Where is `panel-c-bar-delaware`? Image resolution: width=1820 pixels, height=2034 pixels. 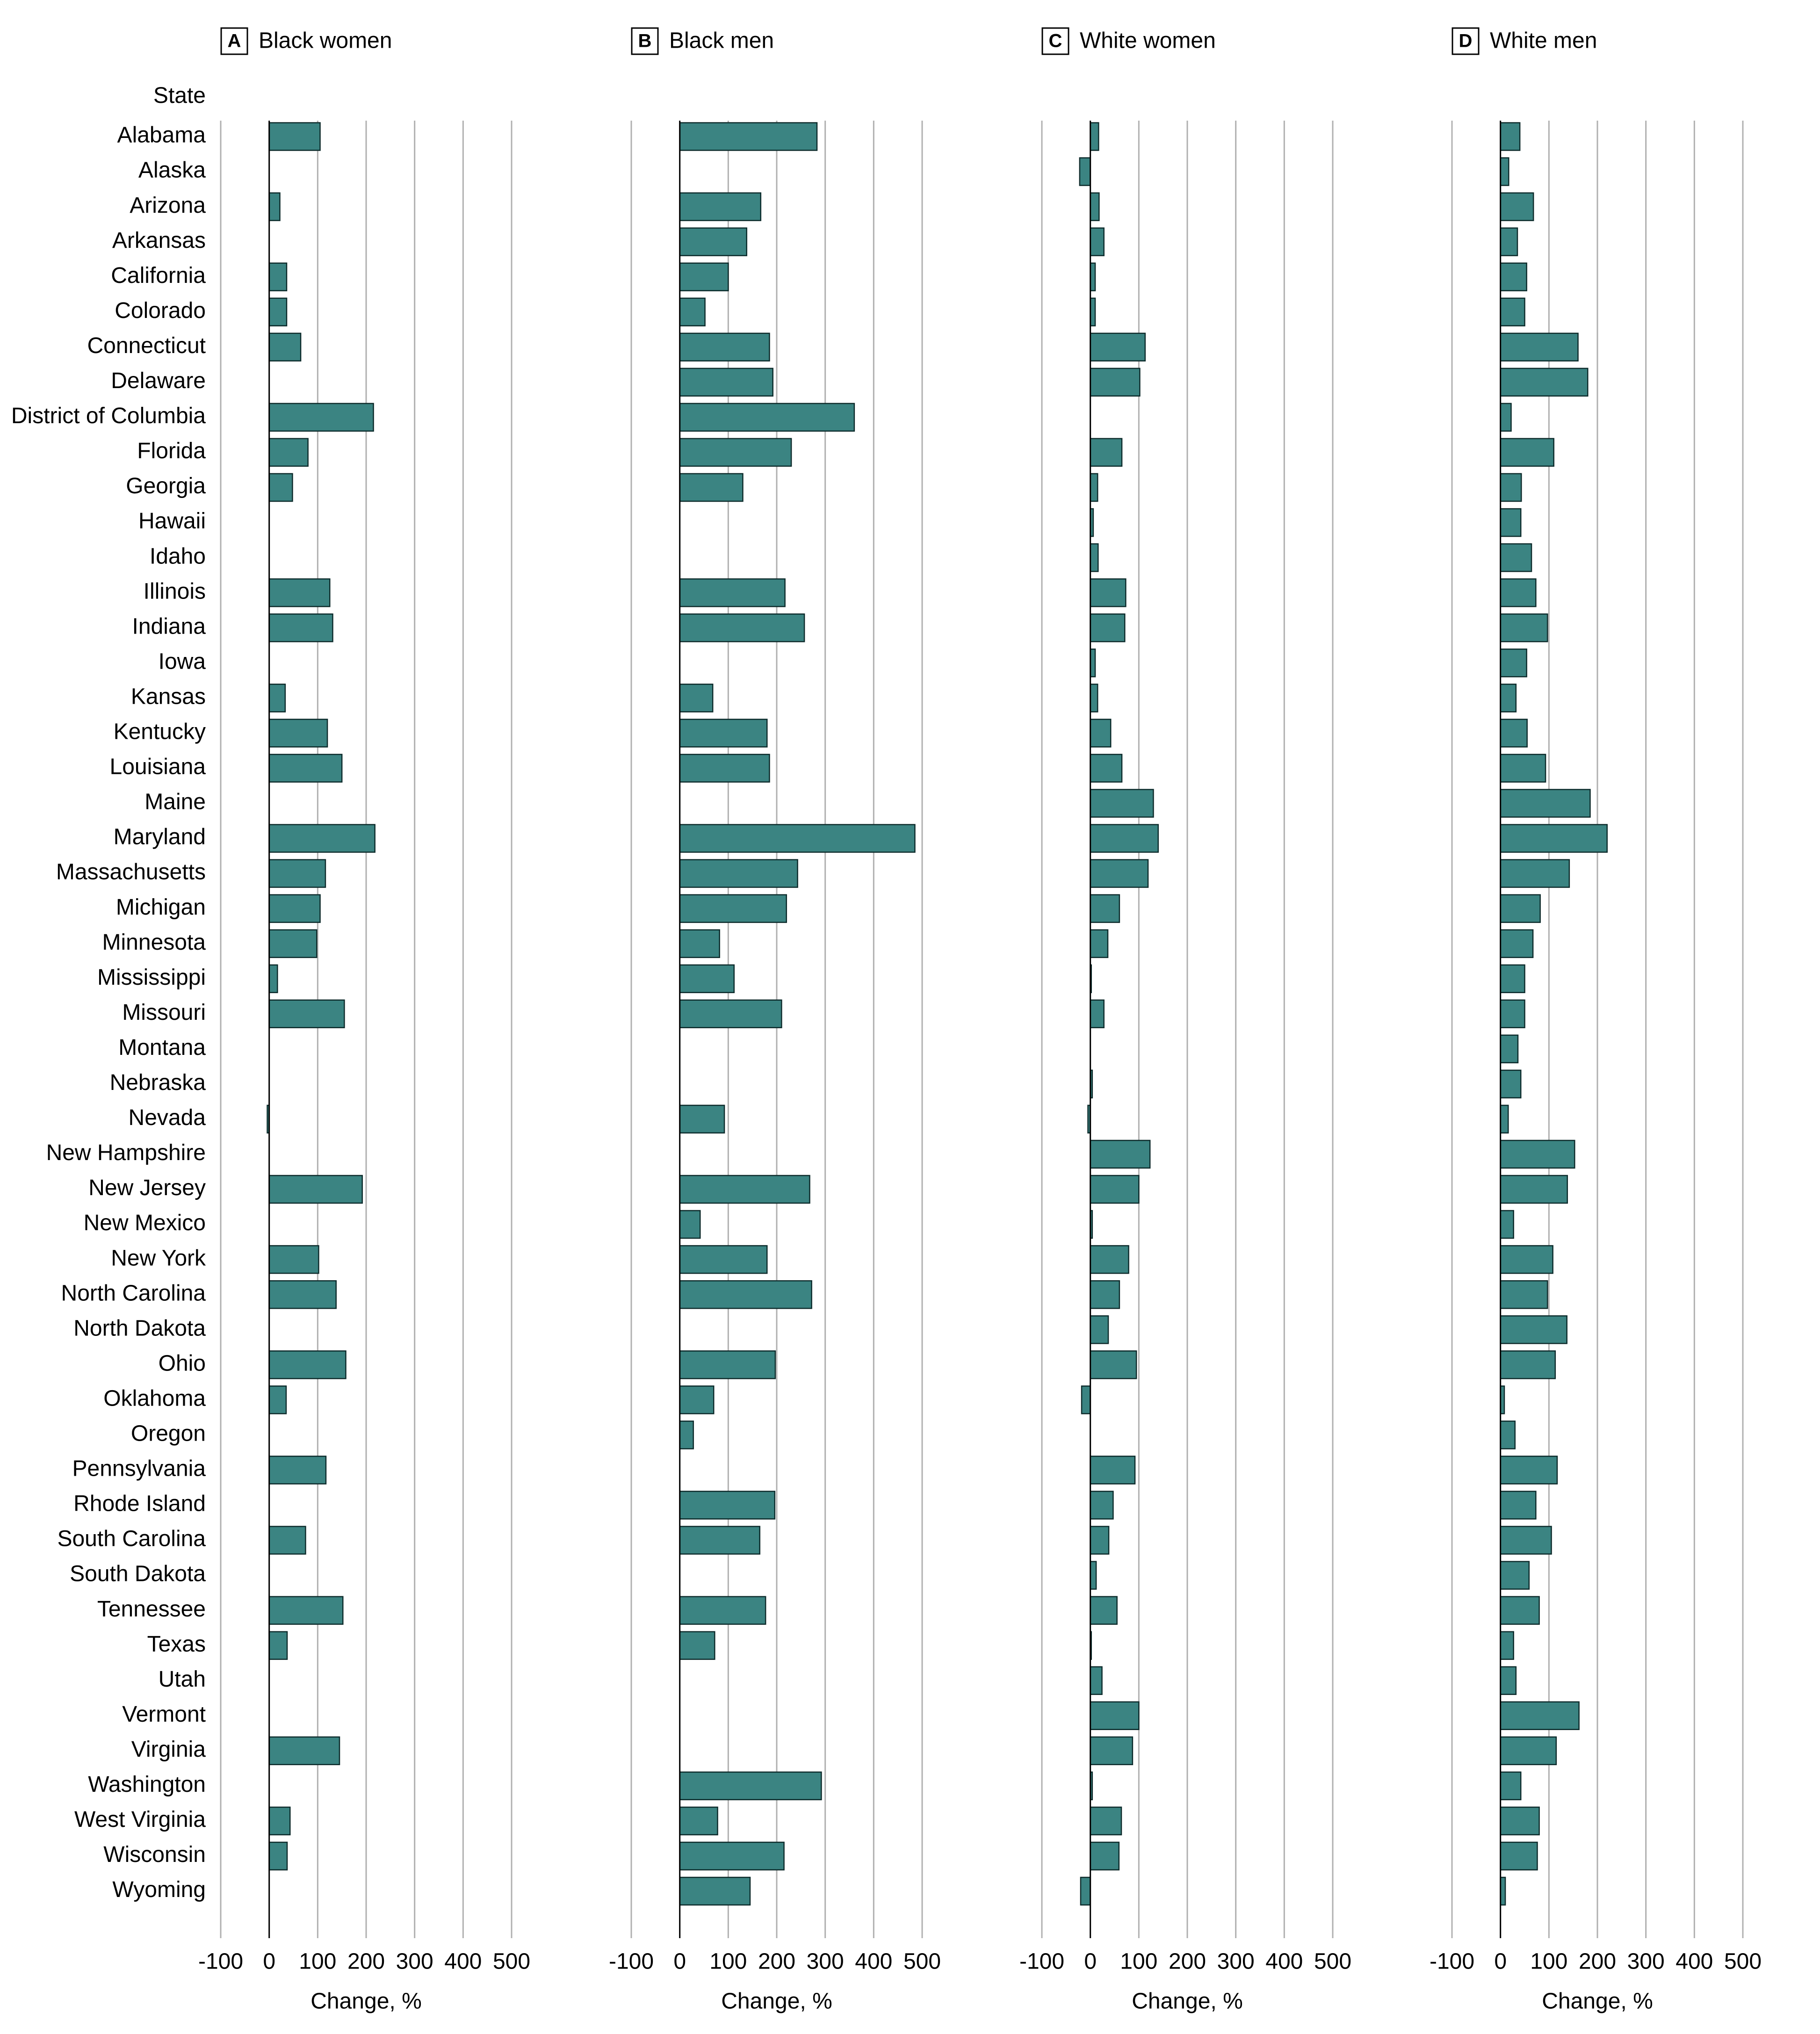
panel-c-bar-delaware is located at coordinates (1115, 382).